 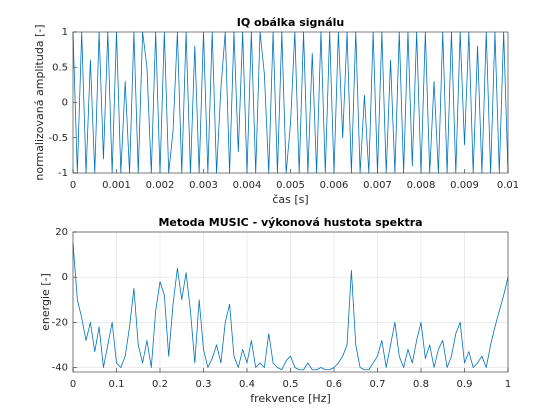 What do you see at coordinates (290, 199) in the screenshot?
I see `x-axis-label: čas [s]` at bounding box center [290, 199].